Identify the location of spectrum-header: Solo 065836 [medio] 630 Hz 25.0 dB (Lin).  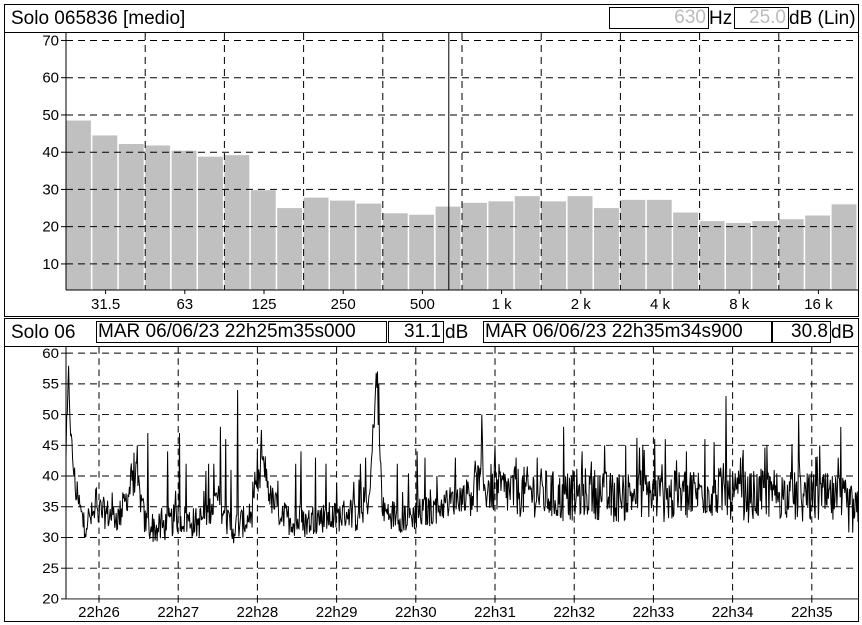
(431, 19).